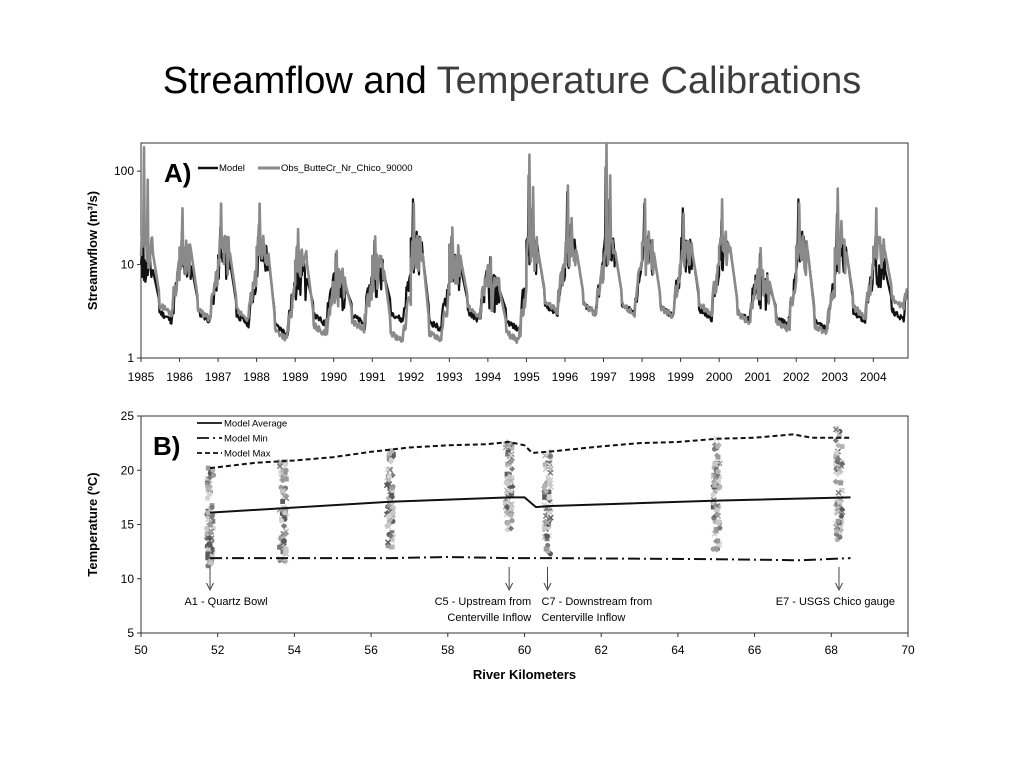 The height and width of the screenshot is (768, 1024). Describe the element at coordinates (908, 650) in the screenshot. I see `x-tick-label: 70` at that location.